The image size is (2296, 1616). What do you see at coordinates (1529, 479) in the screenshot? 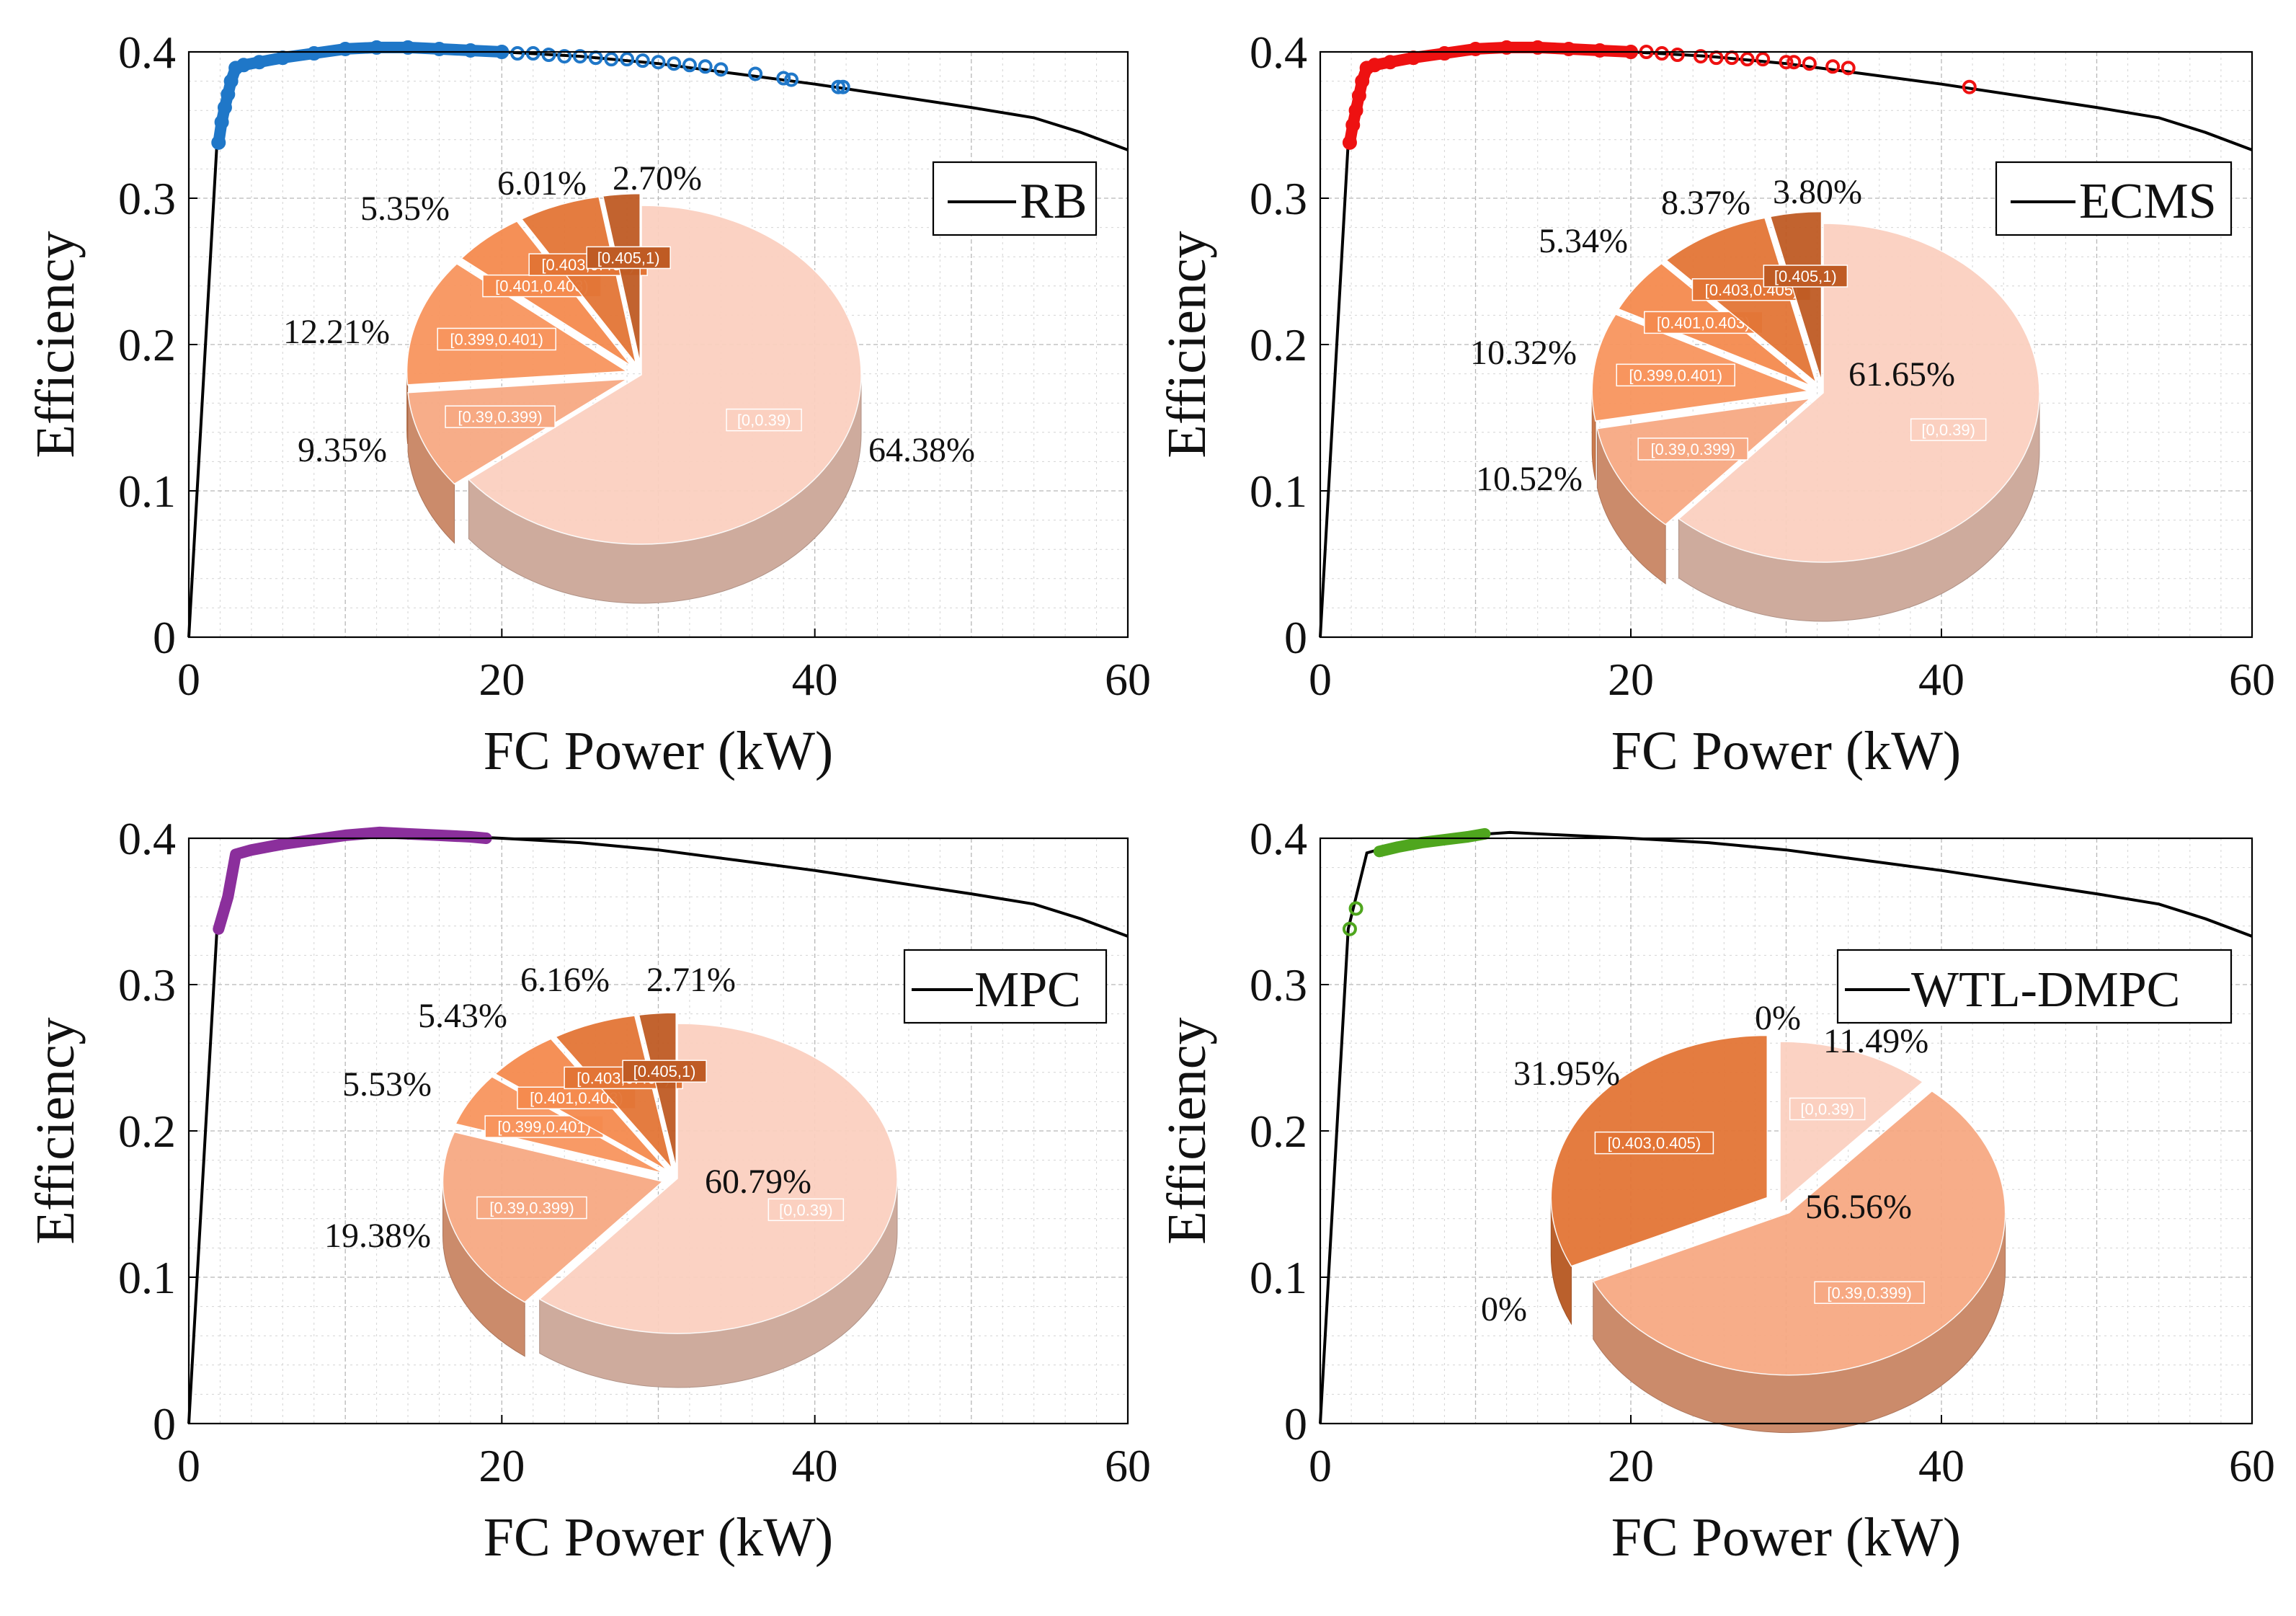
I see `pie-pct-label: 10.52%` at bounding box center [1529, 479].